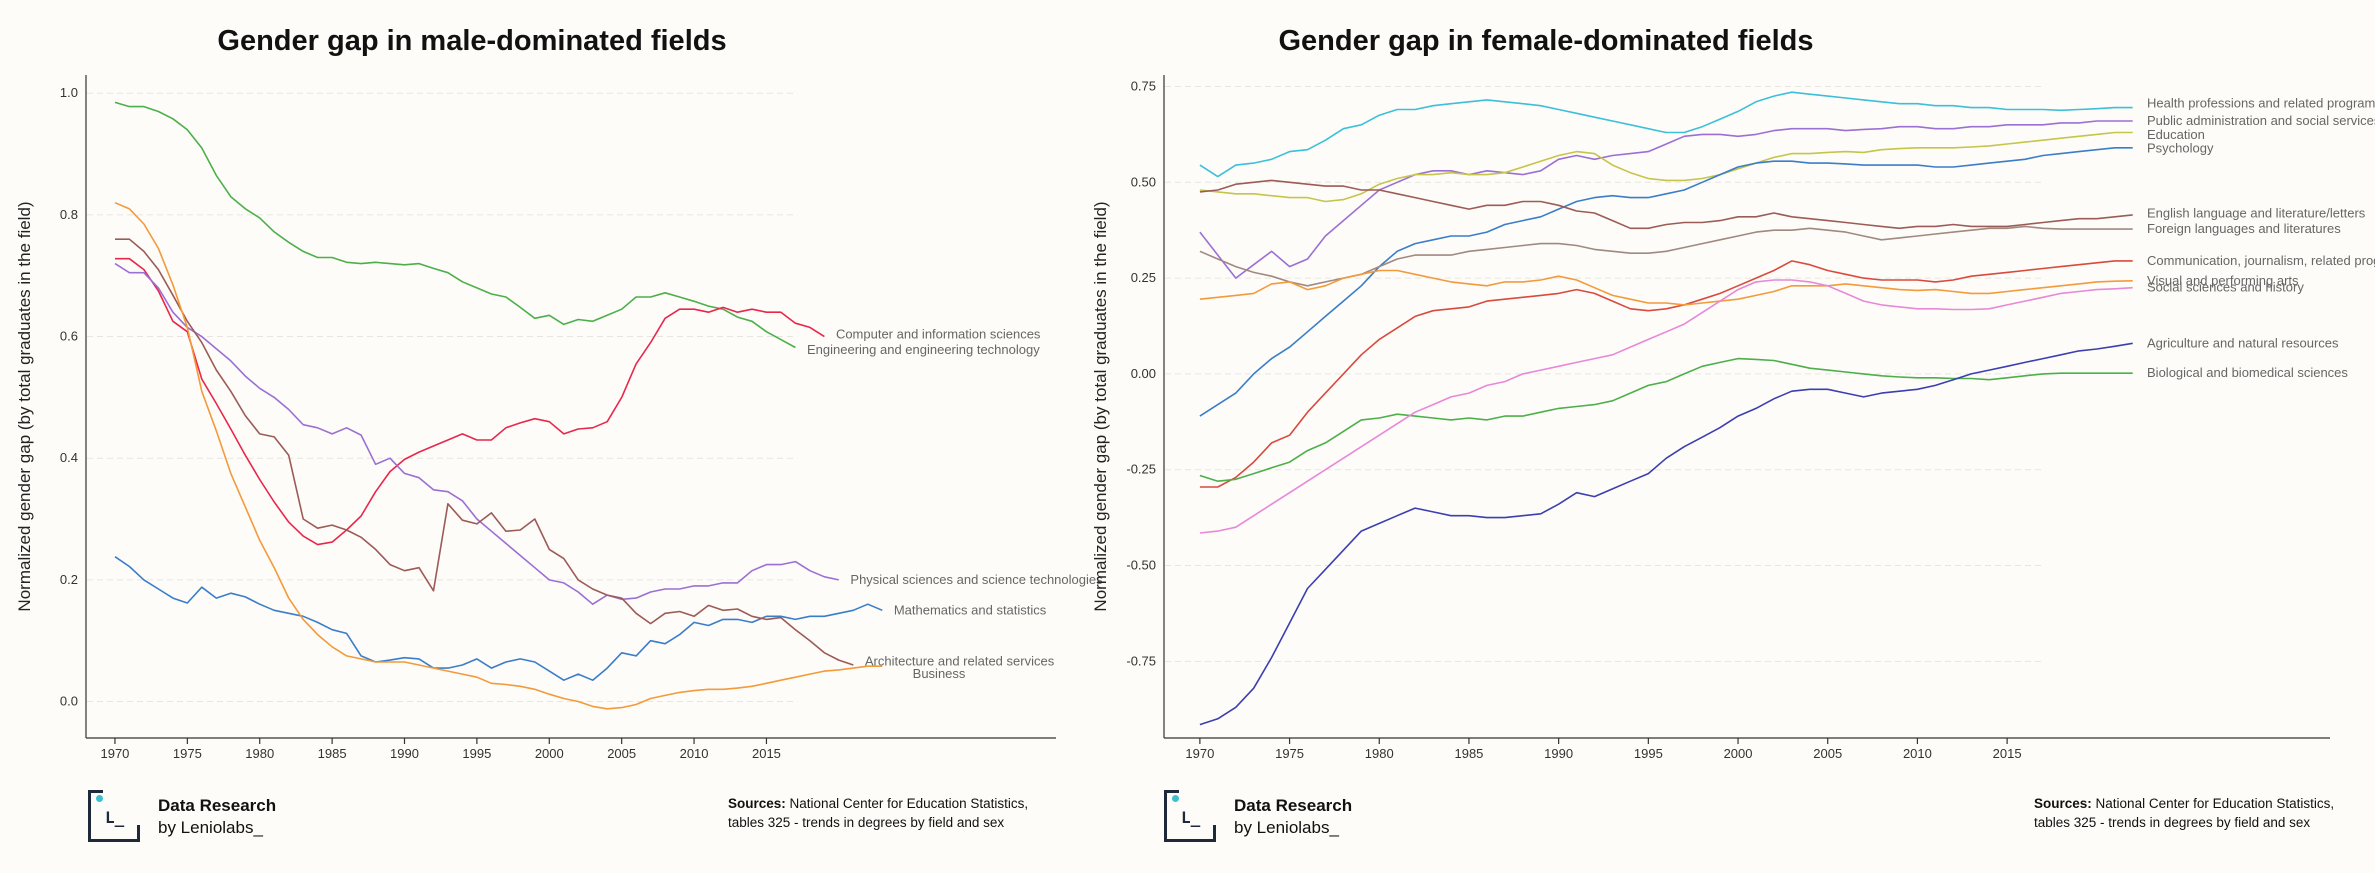 This screenshot has height=873, width=2375. What do you see at coordinates (2247, 372) in the screenshot?
I see `series-label-biological-and-biomedical-sciences: Biological and biomedical sciences` at bounding box center [2247, 372].